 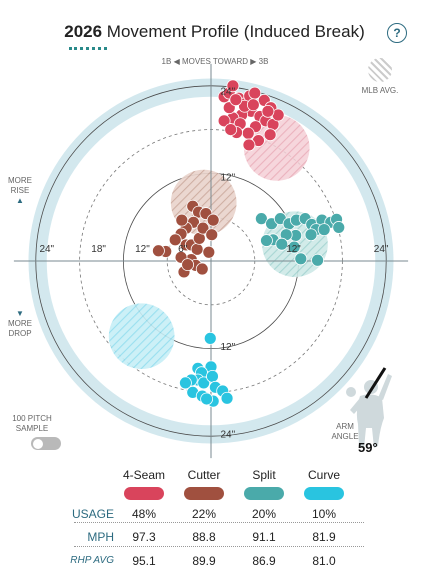 I want to click on direction-center: MOVES TOWARD, so click(x=215, y=61).